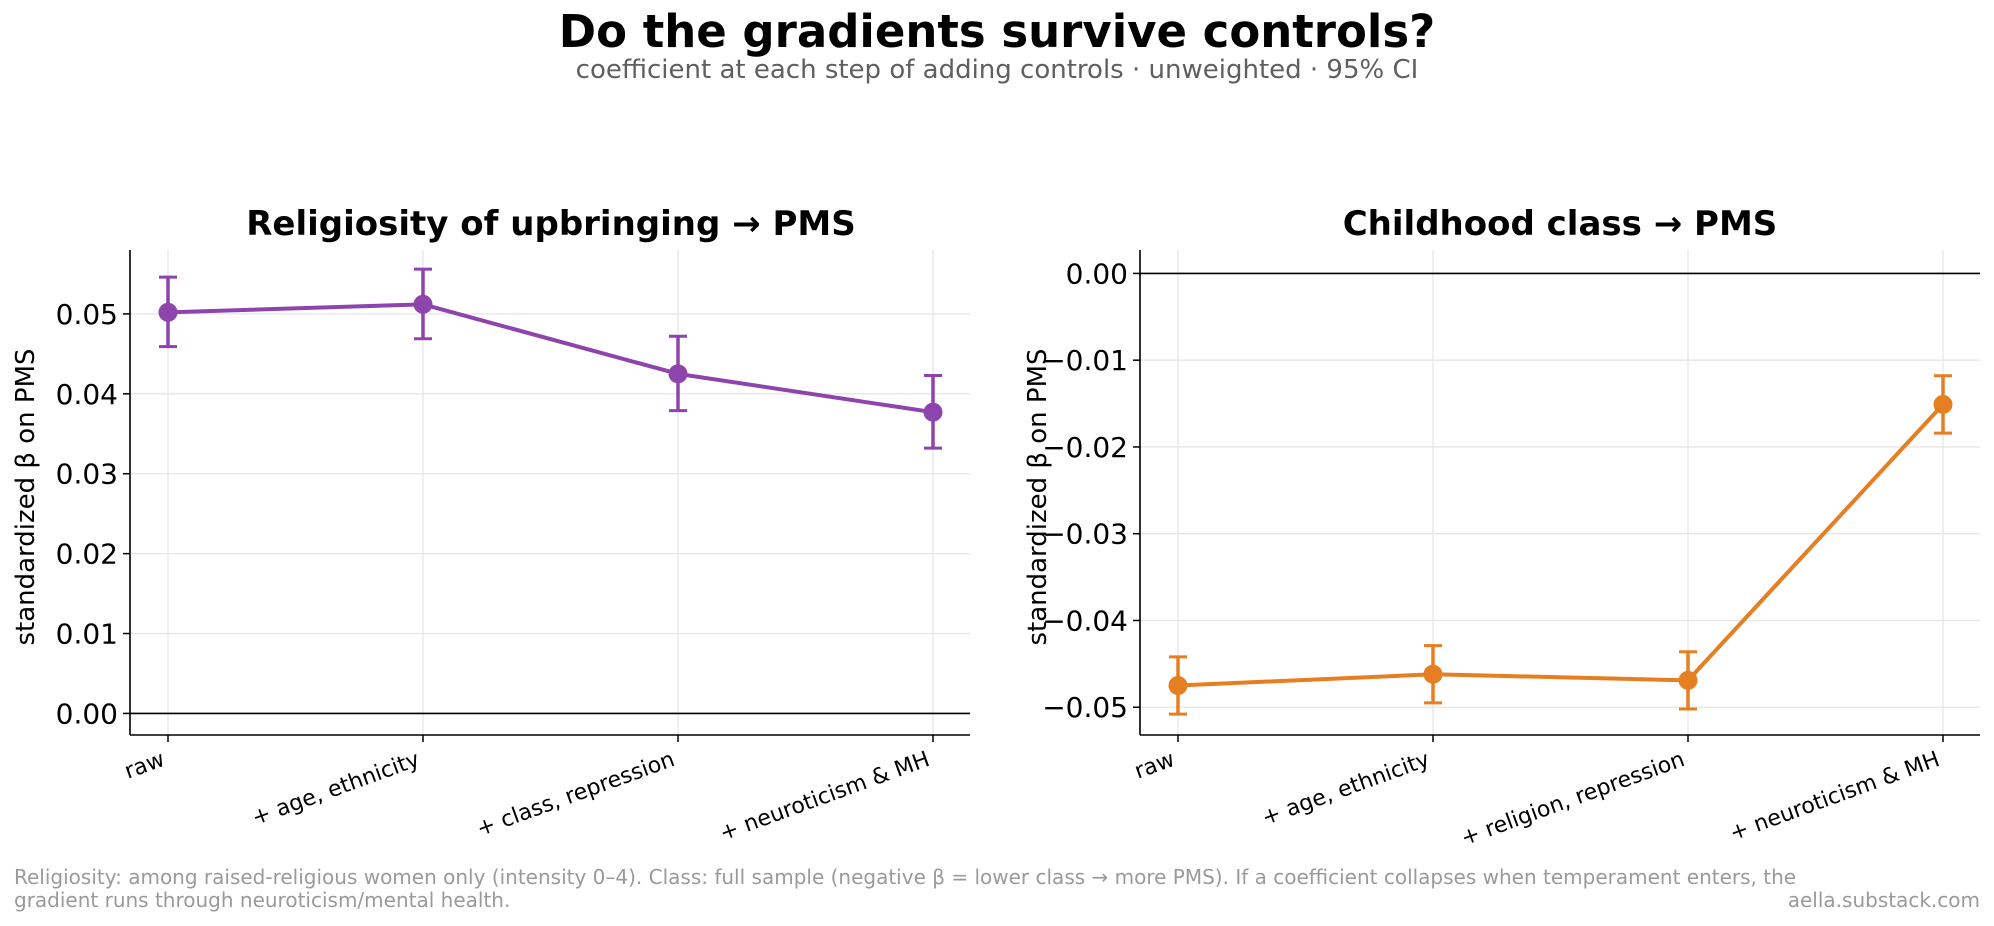 The width and height of the screenshot is (1994, 926). I want to click on y-tick-label: 0.02, so click(87, 554).